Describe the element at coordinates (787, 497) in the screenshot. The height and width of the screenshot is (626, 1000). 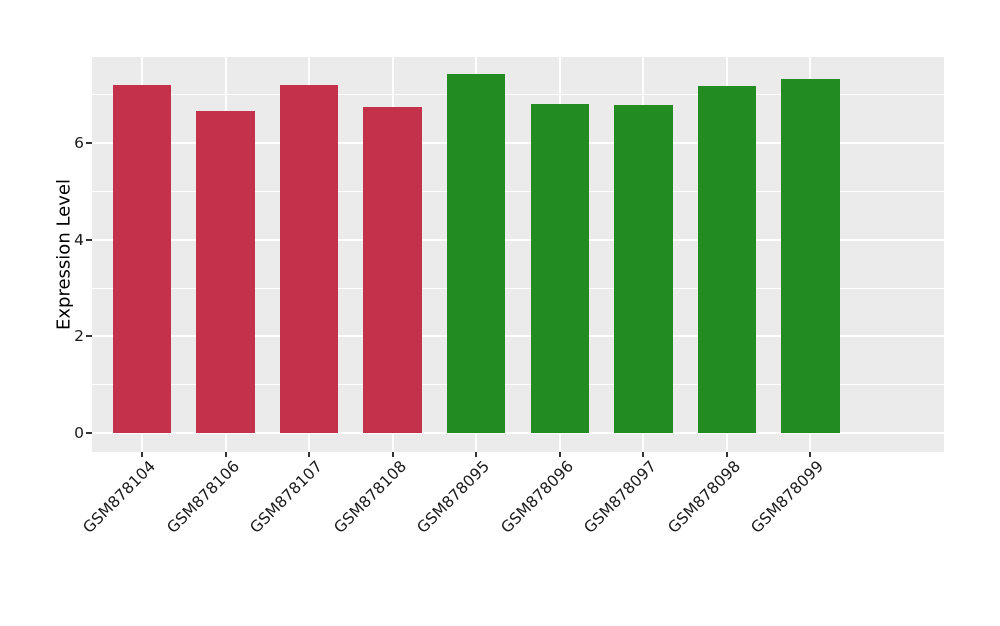
I see `x-tick-label: GSM878099` at that location.